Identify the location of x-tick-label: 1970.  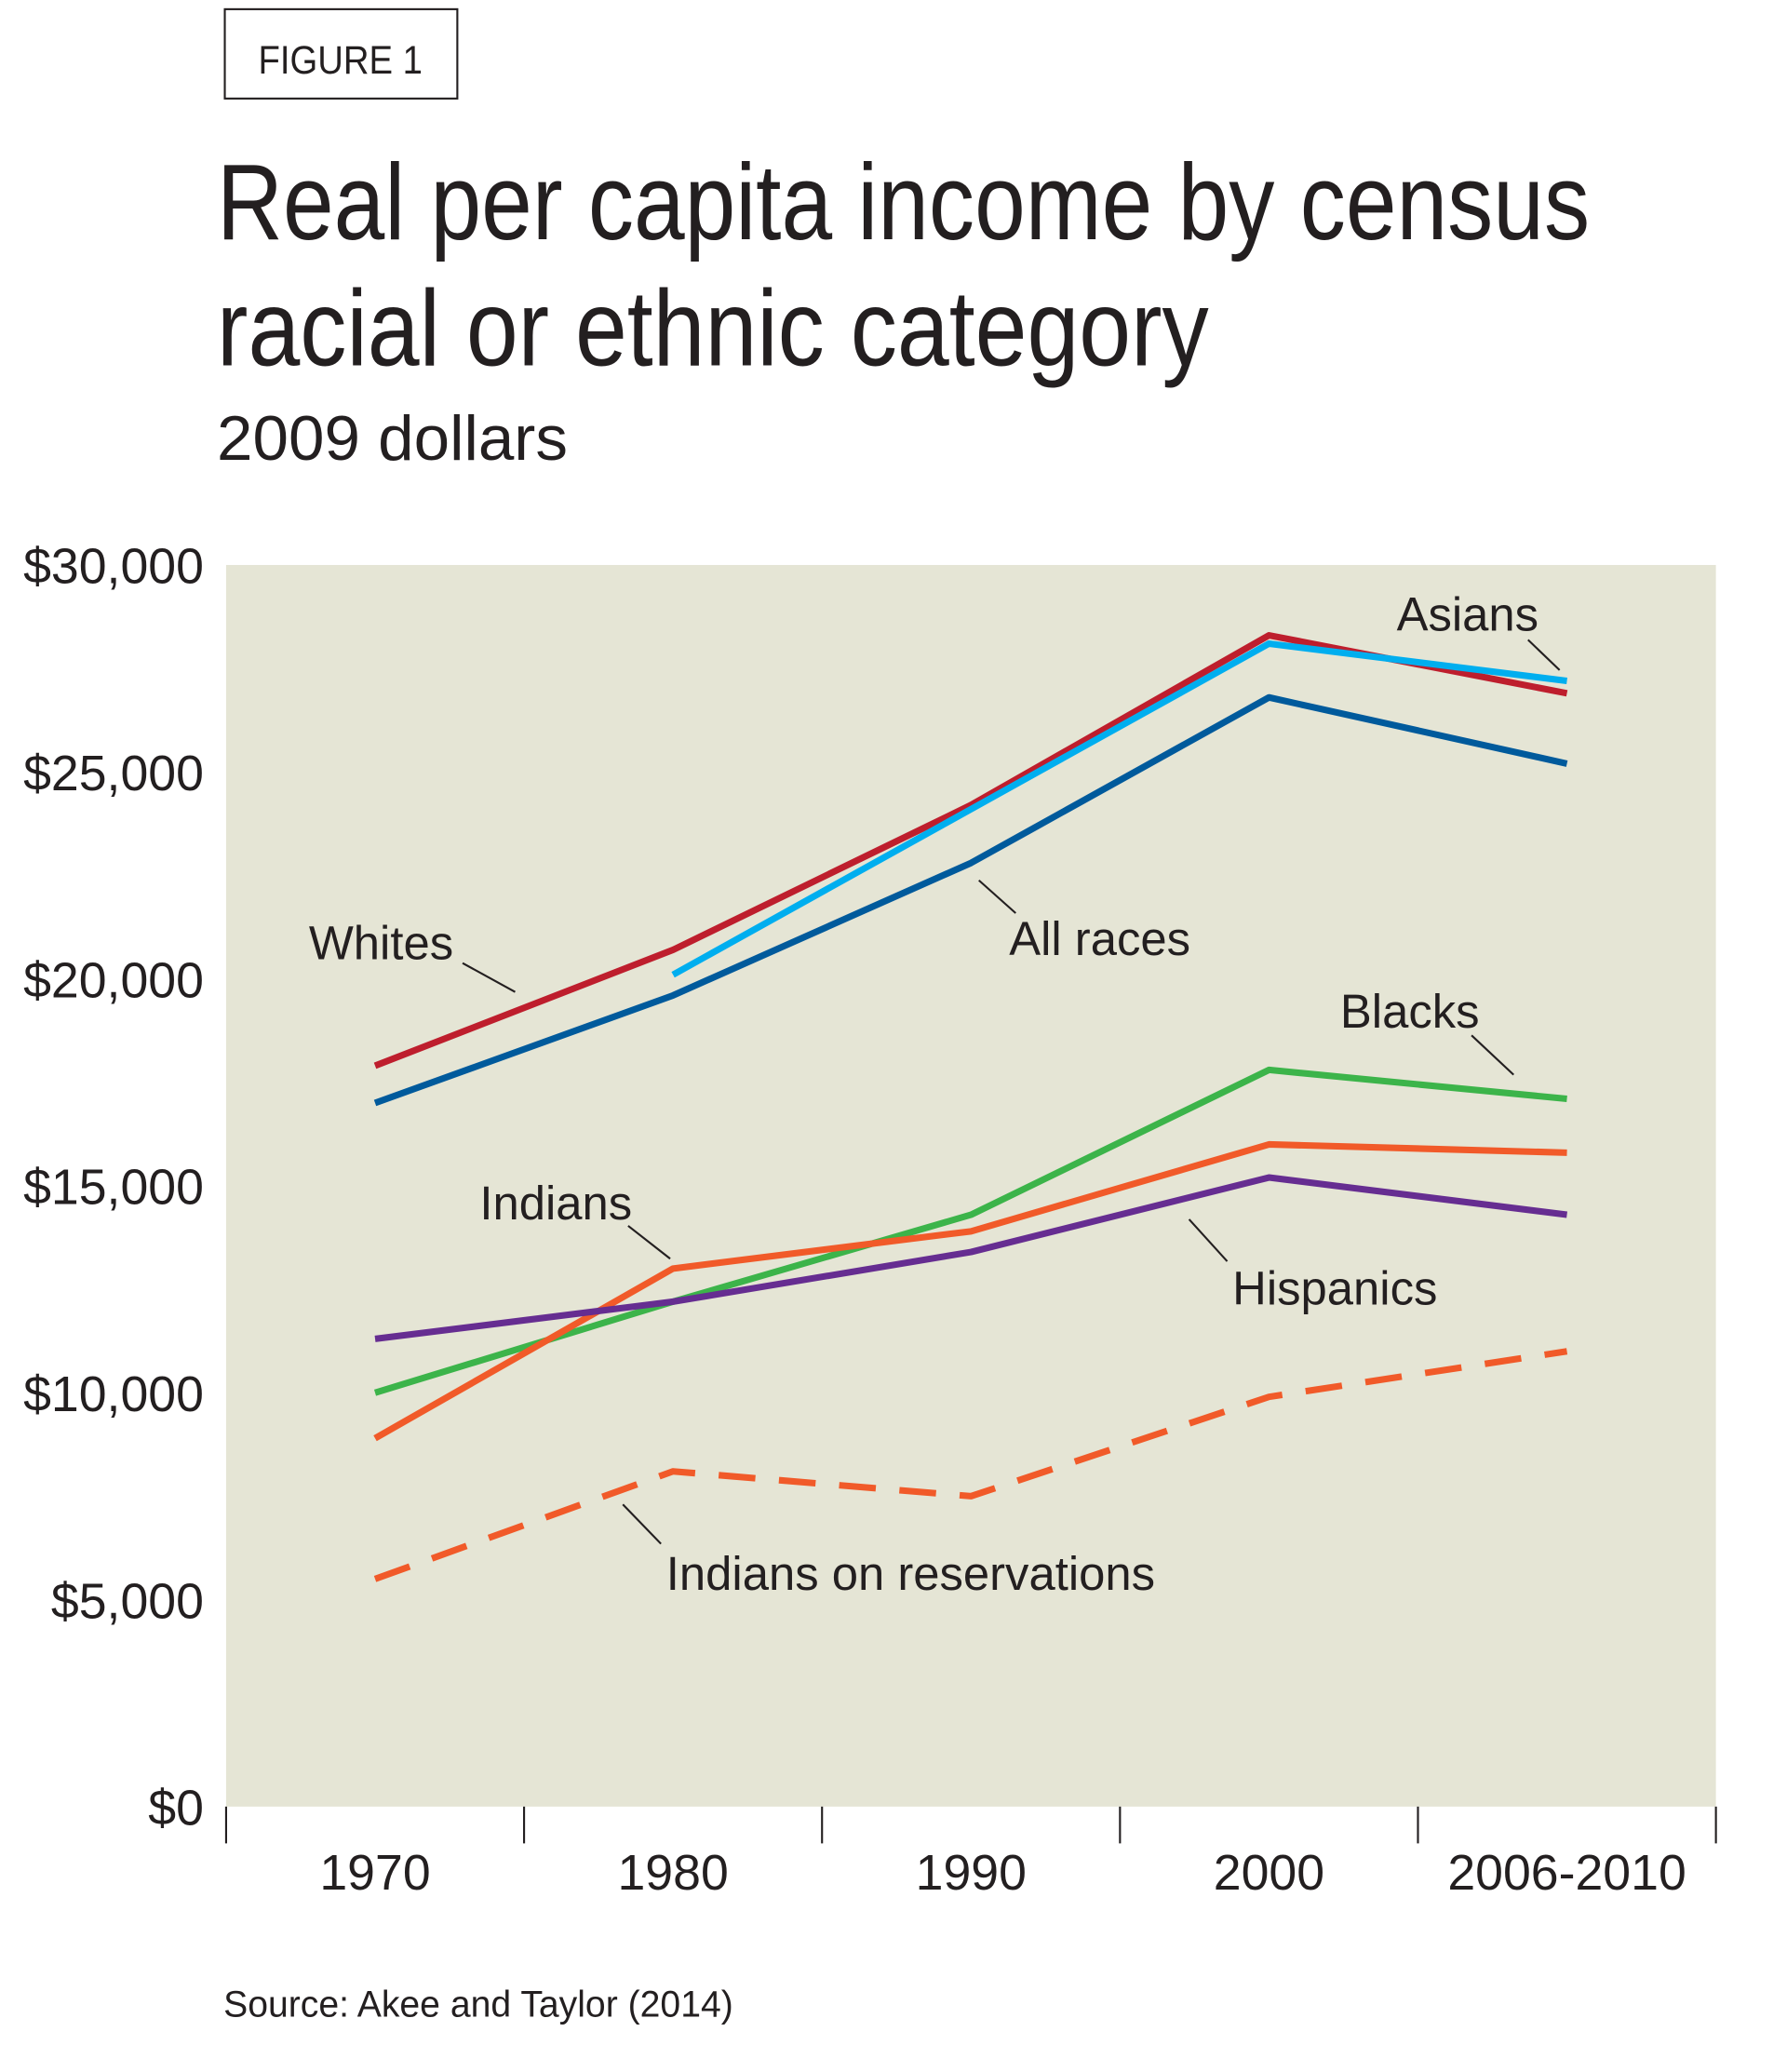
(374, 1873).